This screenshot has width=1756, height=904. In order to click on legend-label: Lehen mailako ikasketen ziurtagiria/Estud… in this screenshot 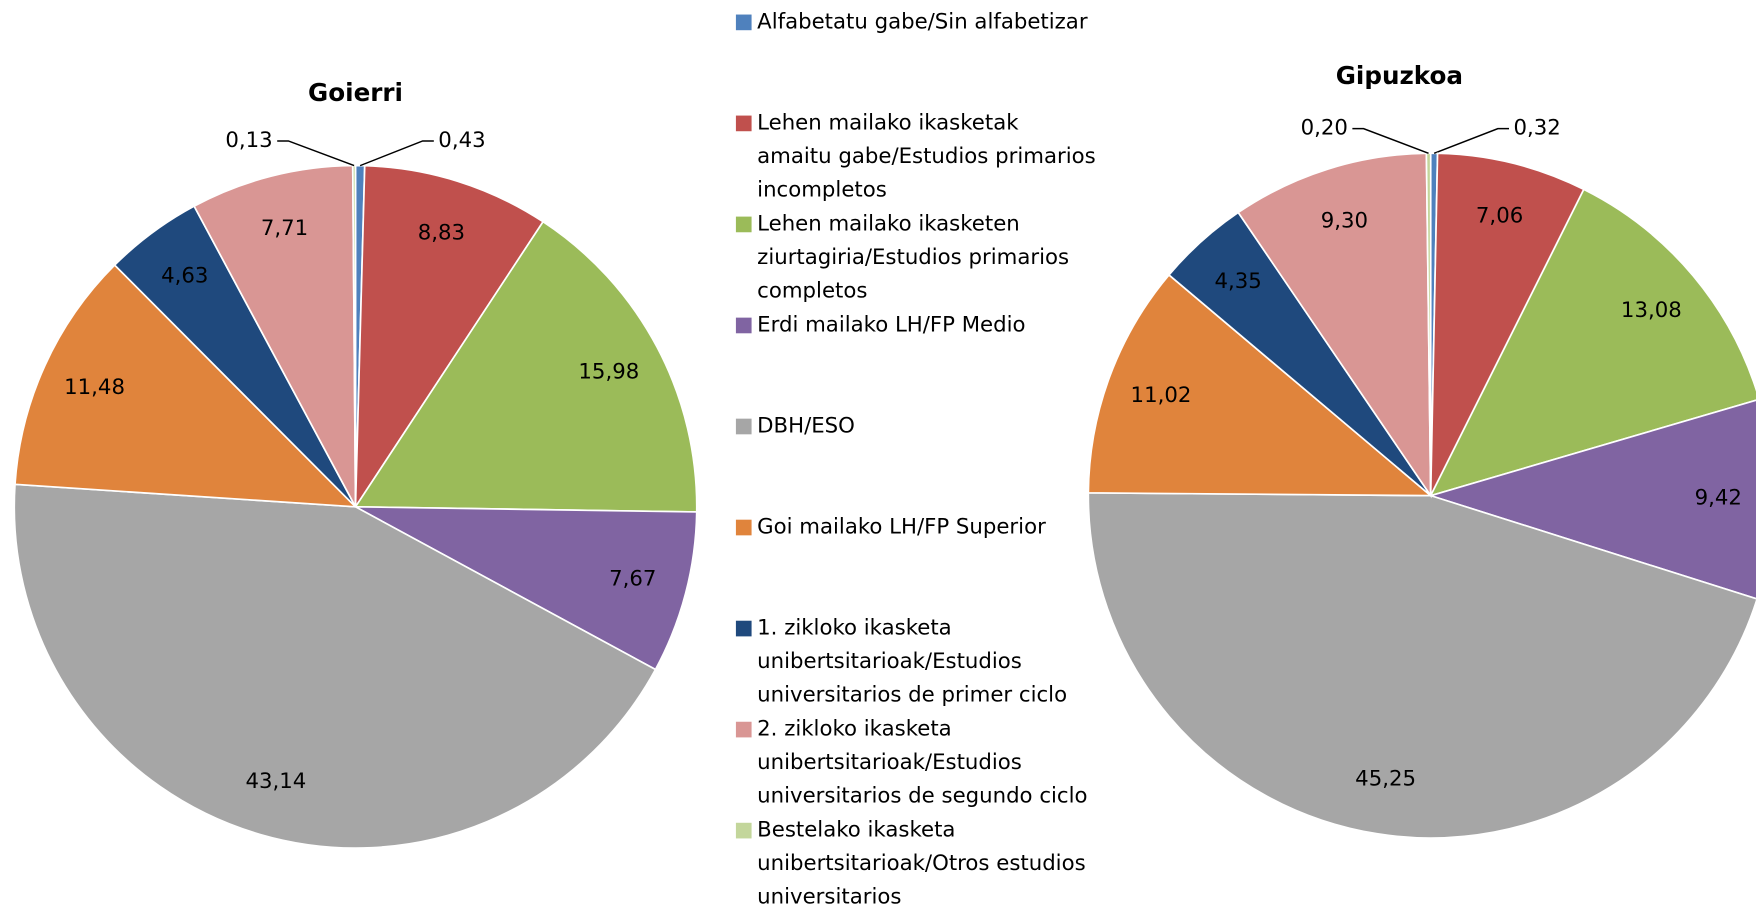, I will do `click(913, 257)`.